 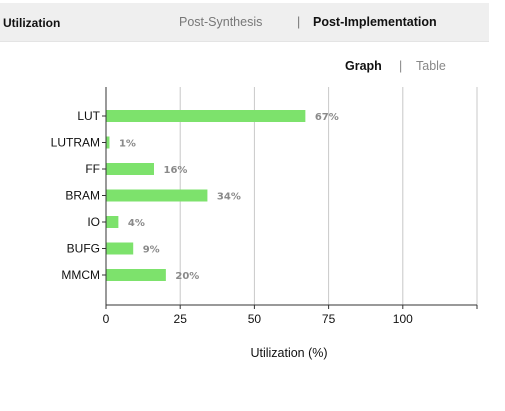 I want to click on category-label: LUTRAM, so click(x=75, y=143).